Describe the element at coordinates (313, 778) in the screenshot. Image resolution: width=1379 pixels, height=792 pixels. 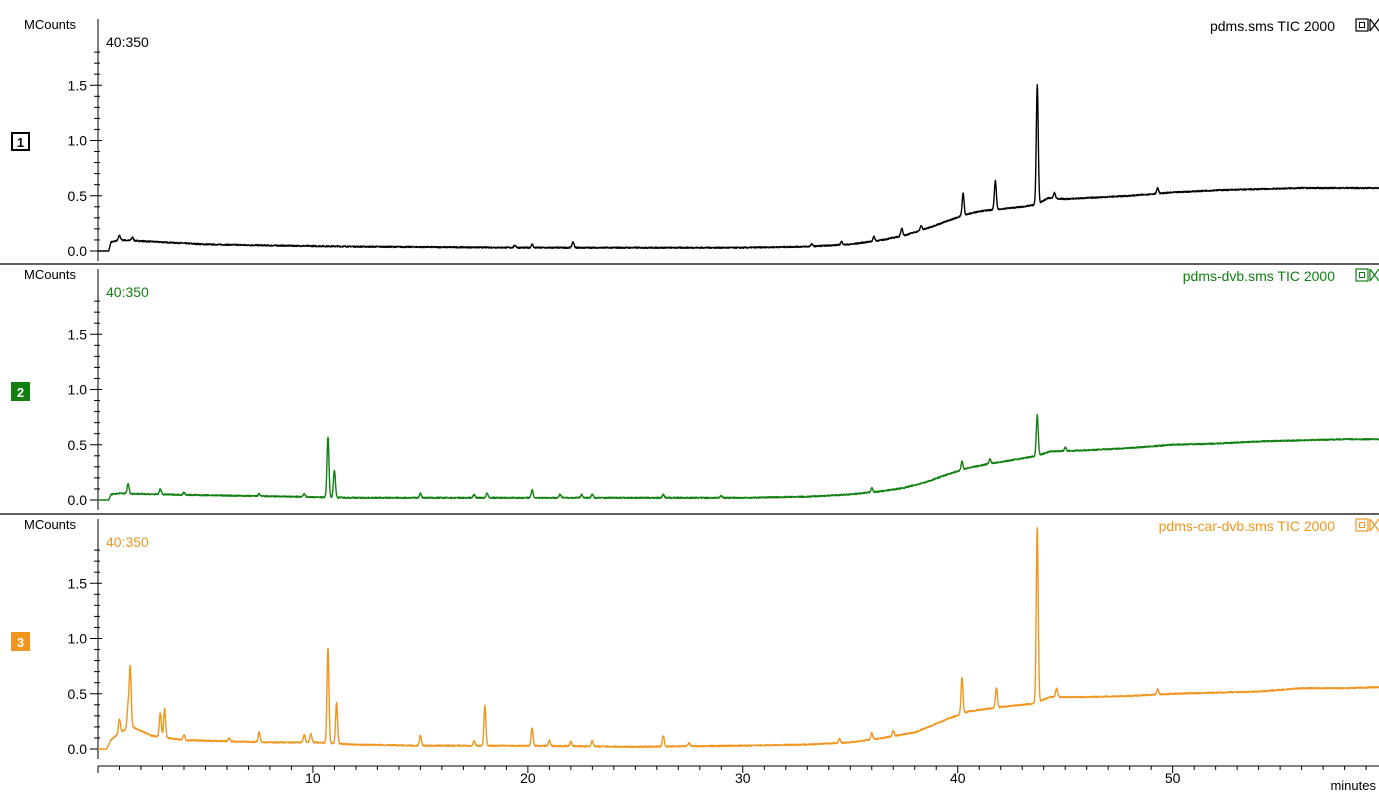
I see `x-tick-label: 10` at that location.